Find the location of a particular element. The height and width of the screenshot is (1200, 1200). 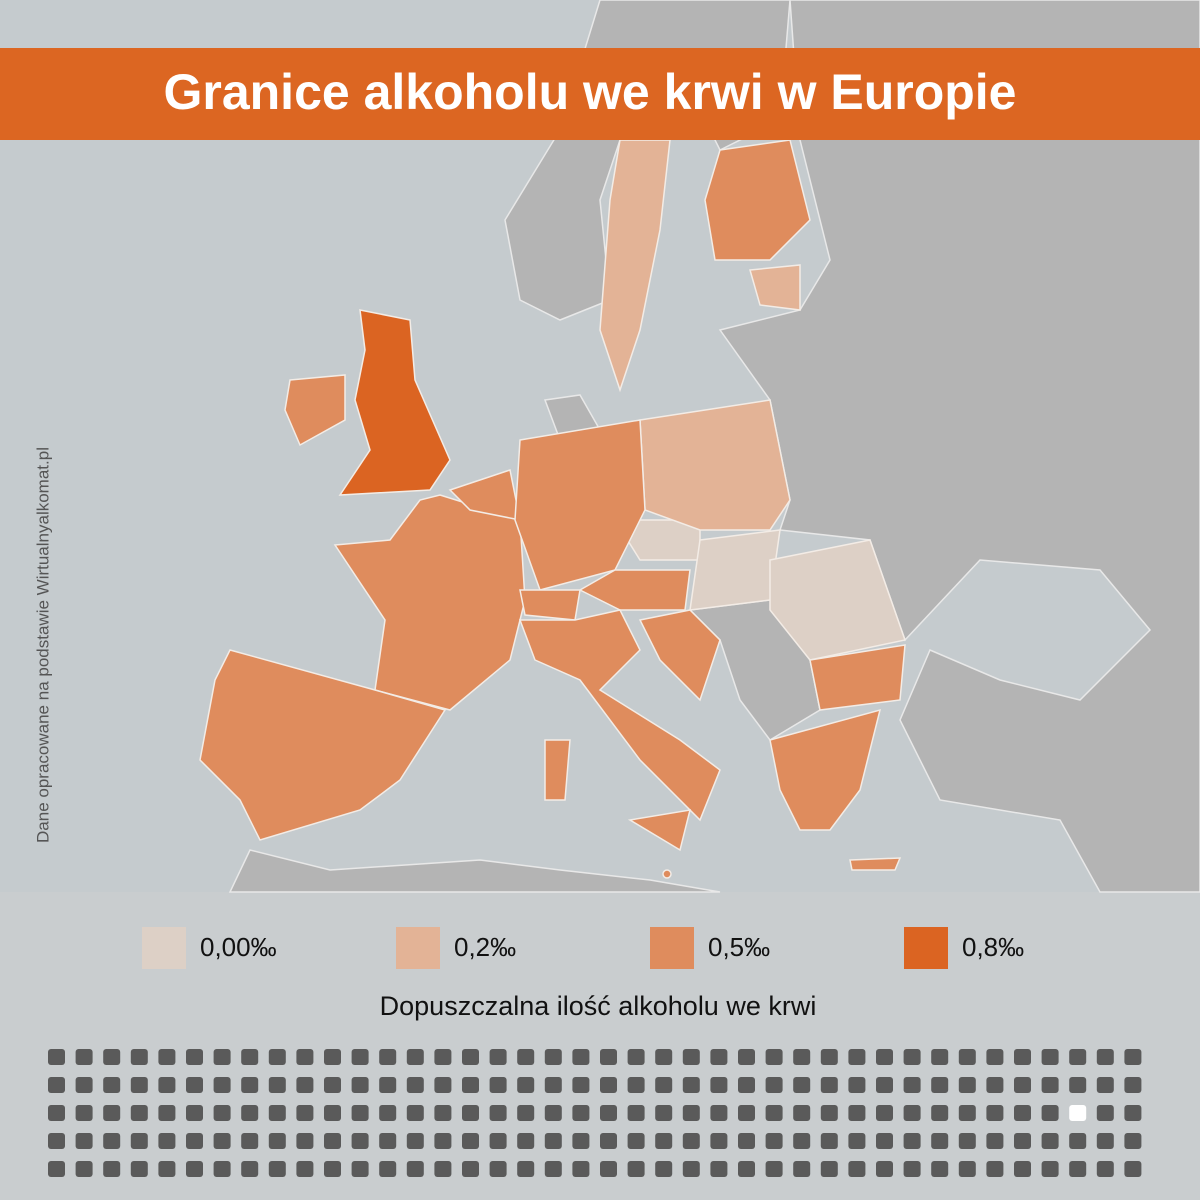

dot-highlight is located at coordinates (1078, 1113).